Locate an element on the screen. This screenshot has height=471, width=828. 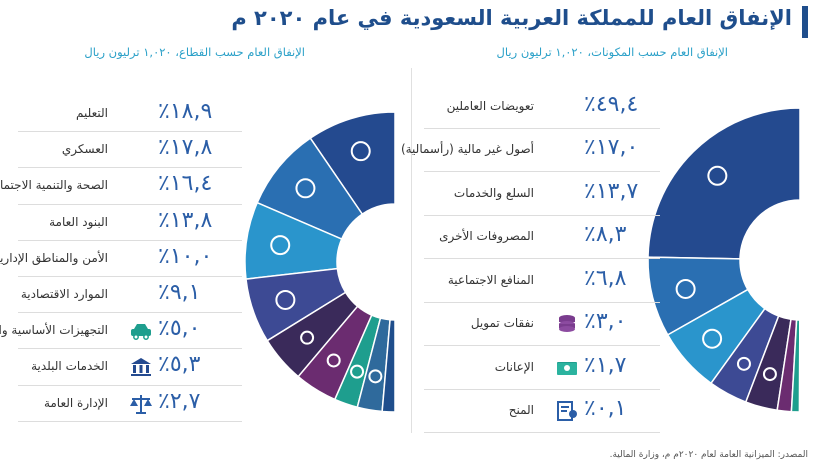
legend-row: نفقات تمويل ٣,٠٪ is located at coordinates (542, 324).